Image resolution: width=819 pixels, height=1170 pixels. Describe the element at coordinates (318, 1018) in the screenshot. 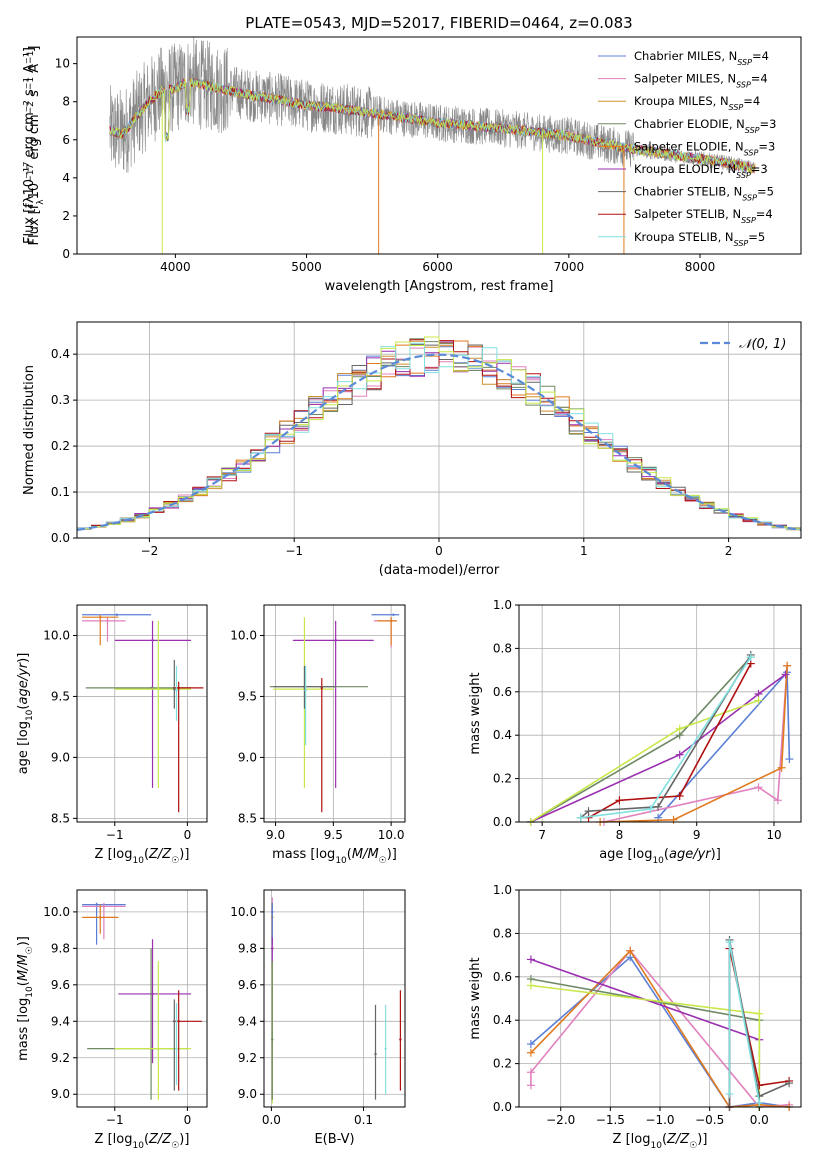

I see `mass-vs-EBV-panel: 0.0 0.1 9.0 9.2 9.4 9.6 9.8 10.0 E(B-V)` at that location.